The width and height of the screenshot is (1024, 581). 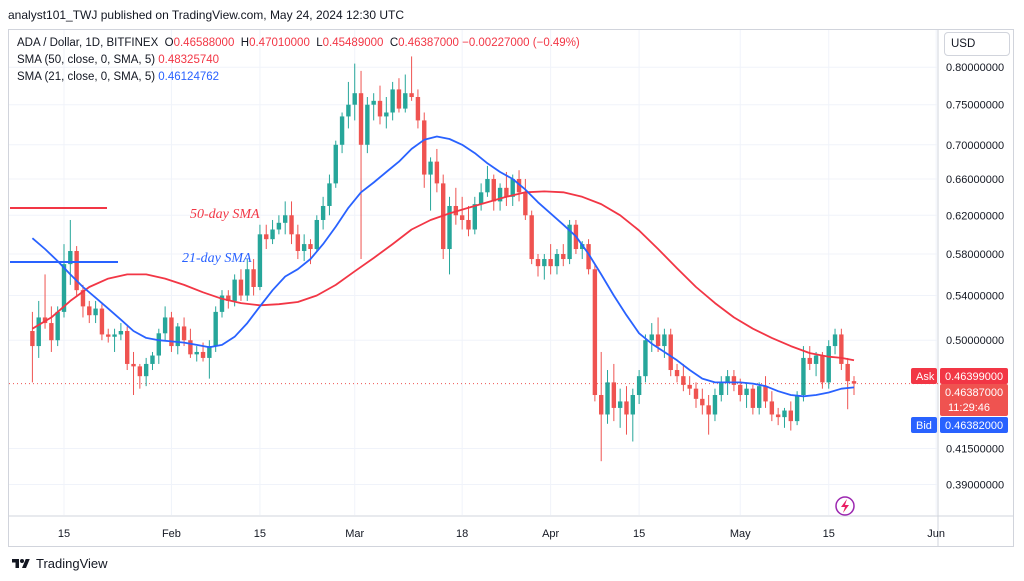 I want to click on tradingview-logo-icon, so click(x=21, y=563).